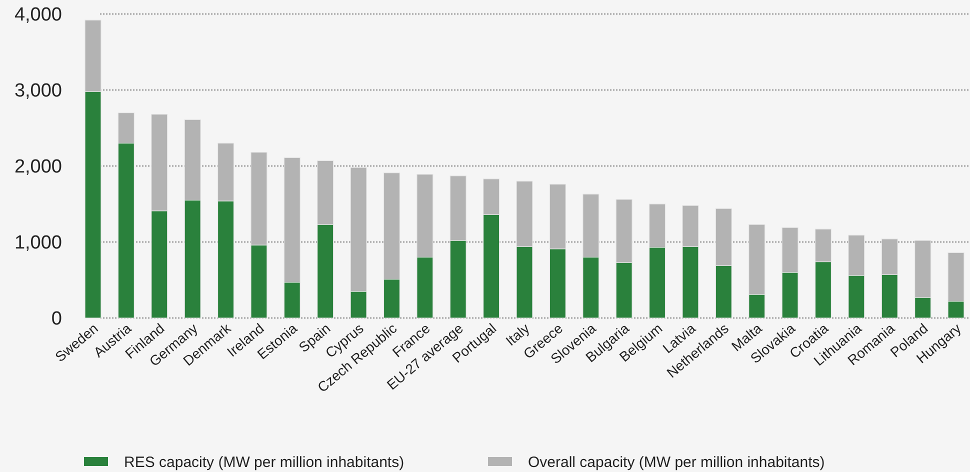  Describe the element at coordinates (38, 243) in the screenshot. I see `y-tick-label: 1,000` at that location.